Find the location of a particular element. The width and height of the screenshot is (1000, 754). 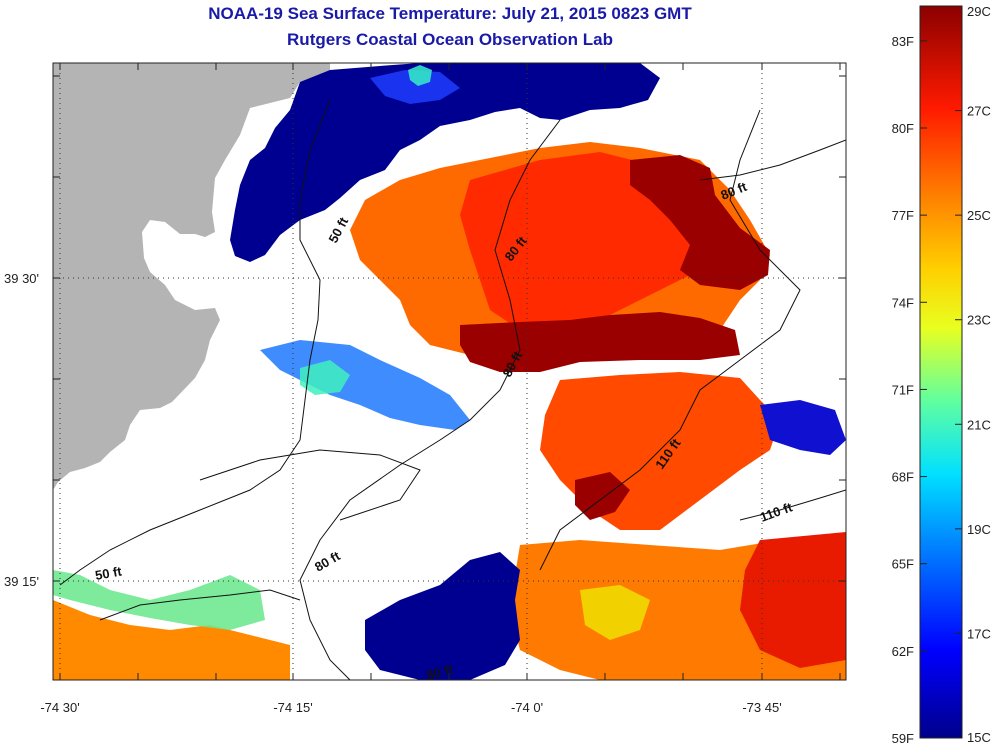

colorbar-celsius-label: 19C is located at coordinates (979, 529).